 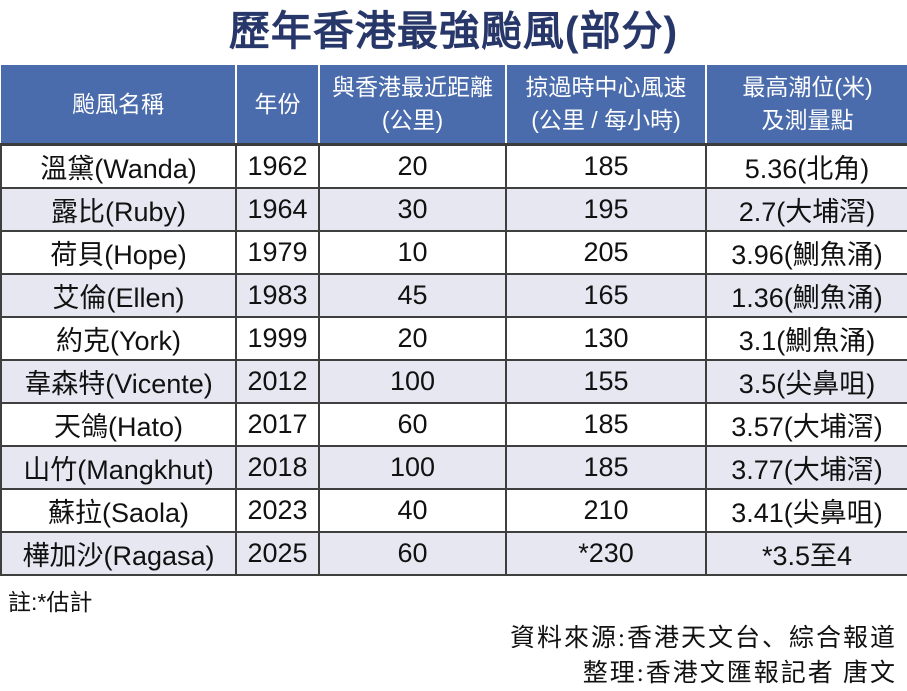 I want to click on cell-tide: 3.77(大埔滘), so click(x=806, y=467).